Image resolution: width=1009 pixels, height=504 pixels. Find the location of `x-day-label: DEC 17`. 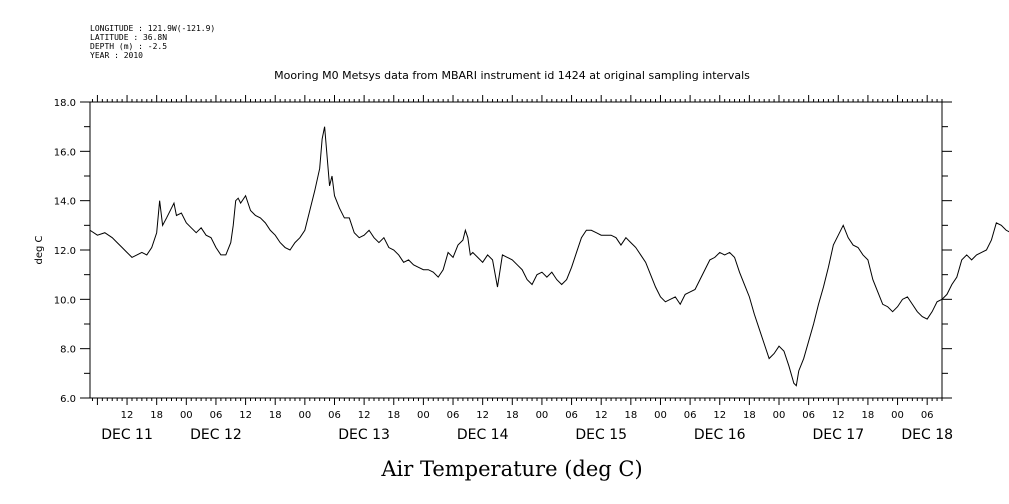

x-day-label: DEC 17 is located at coordinates (838, 435).